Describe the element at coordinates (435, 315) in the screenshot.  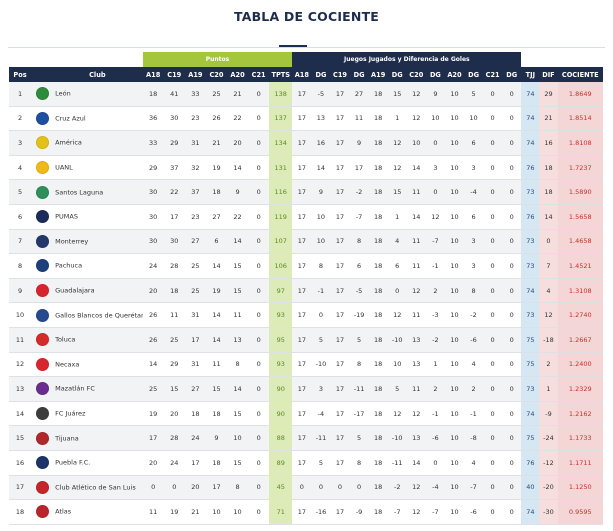
I see `stat-cell: -3` at that location.